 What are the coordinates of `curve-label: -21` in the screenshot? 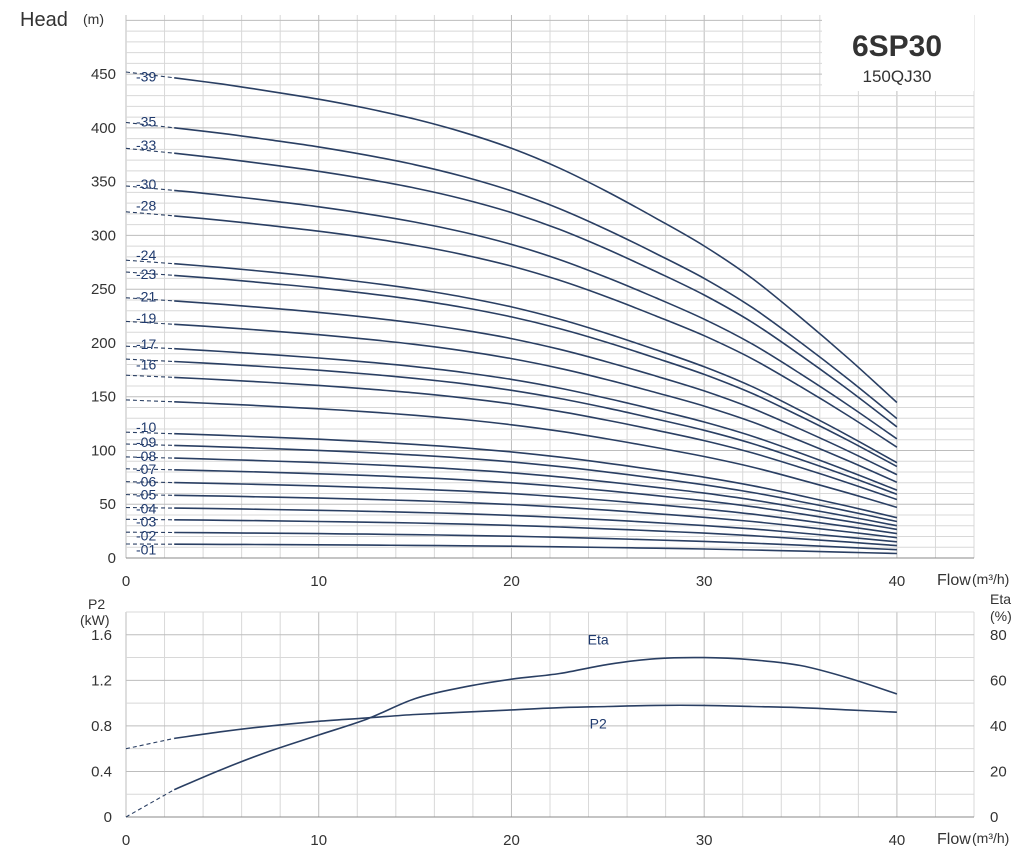 It's located at (146, 297).